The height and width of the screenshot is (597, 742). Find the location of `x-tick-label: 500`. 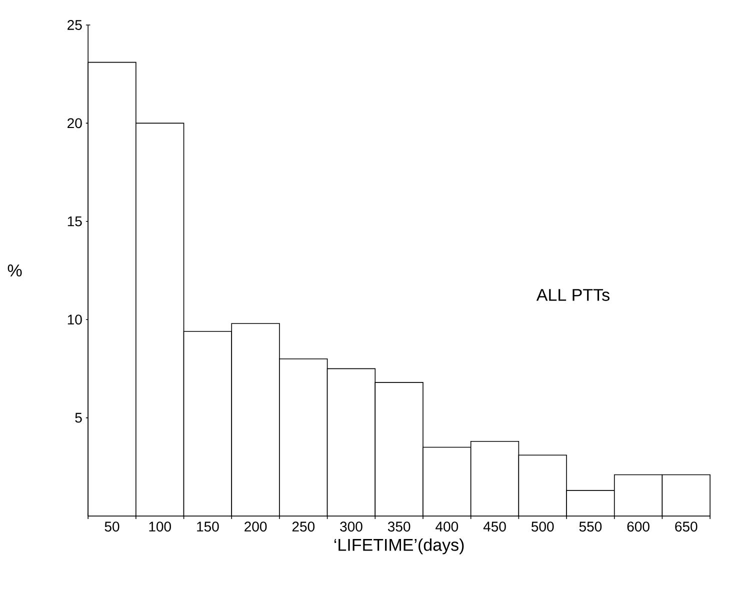

x-tick-label: 500 is located at coordinates (543, 527).